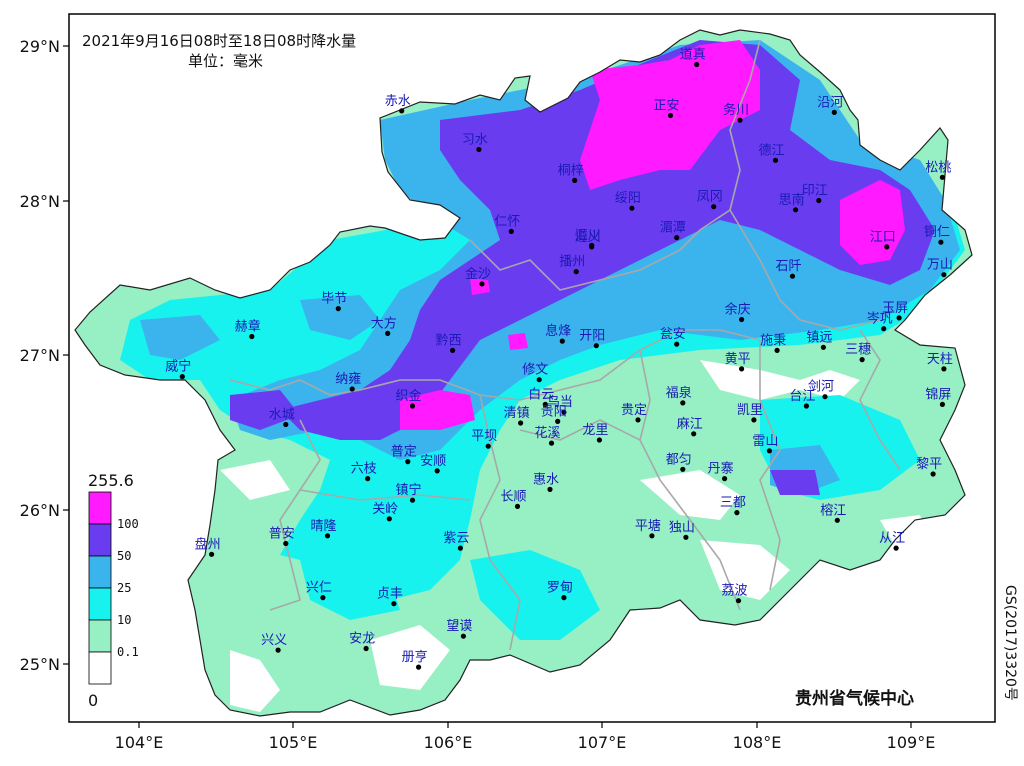 This screenshot has height=766, width=1024. I want to click on city-label: 三穗, so click(858, 350).